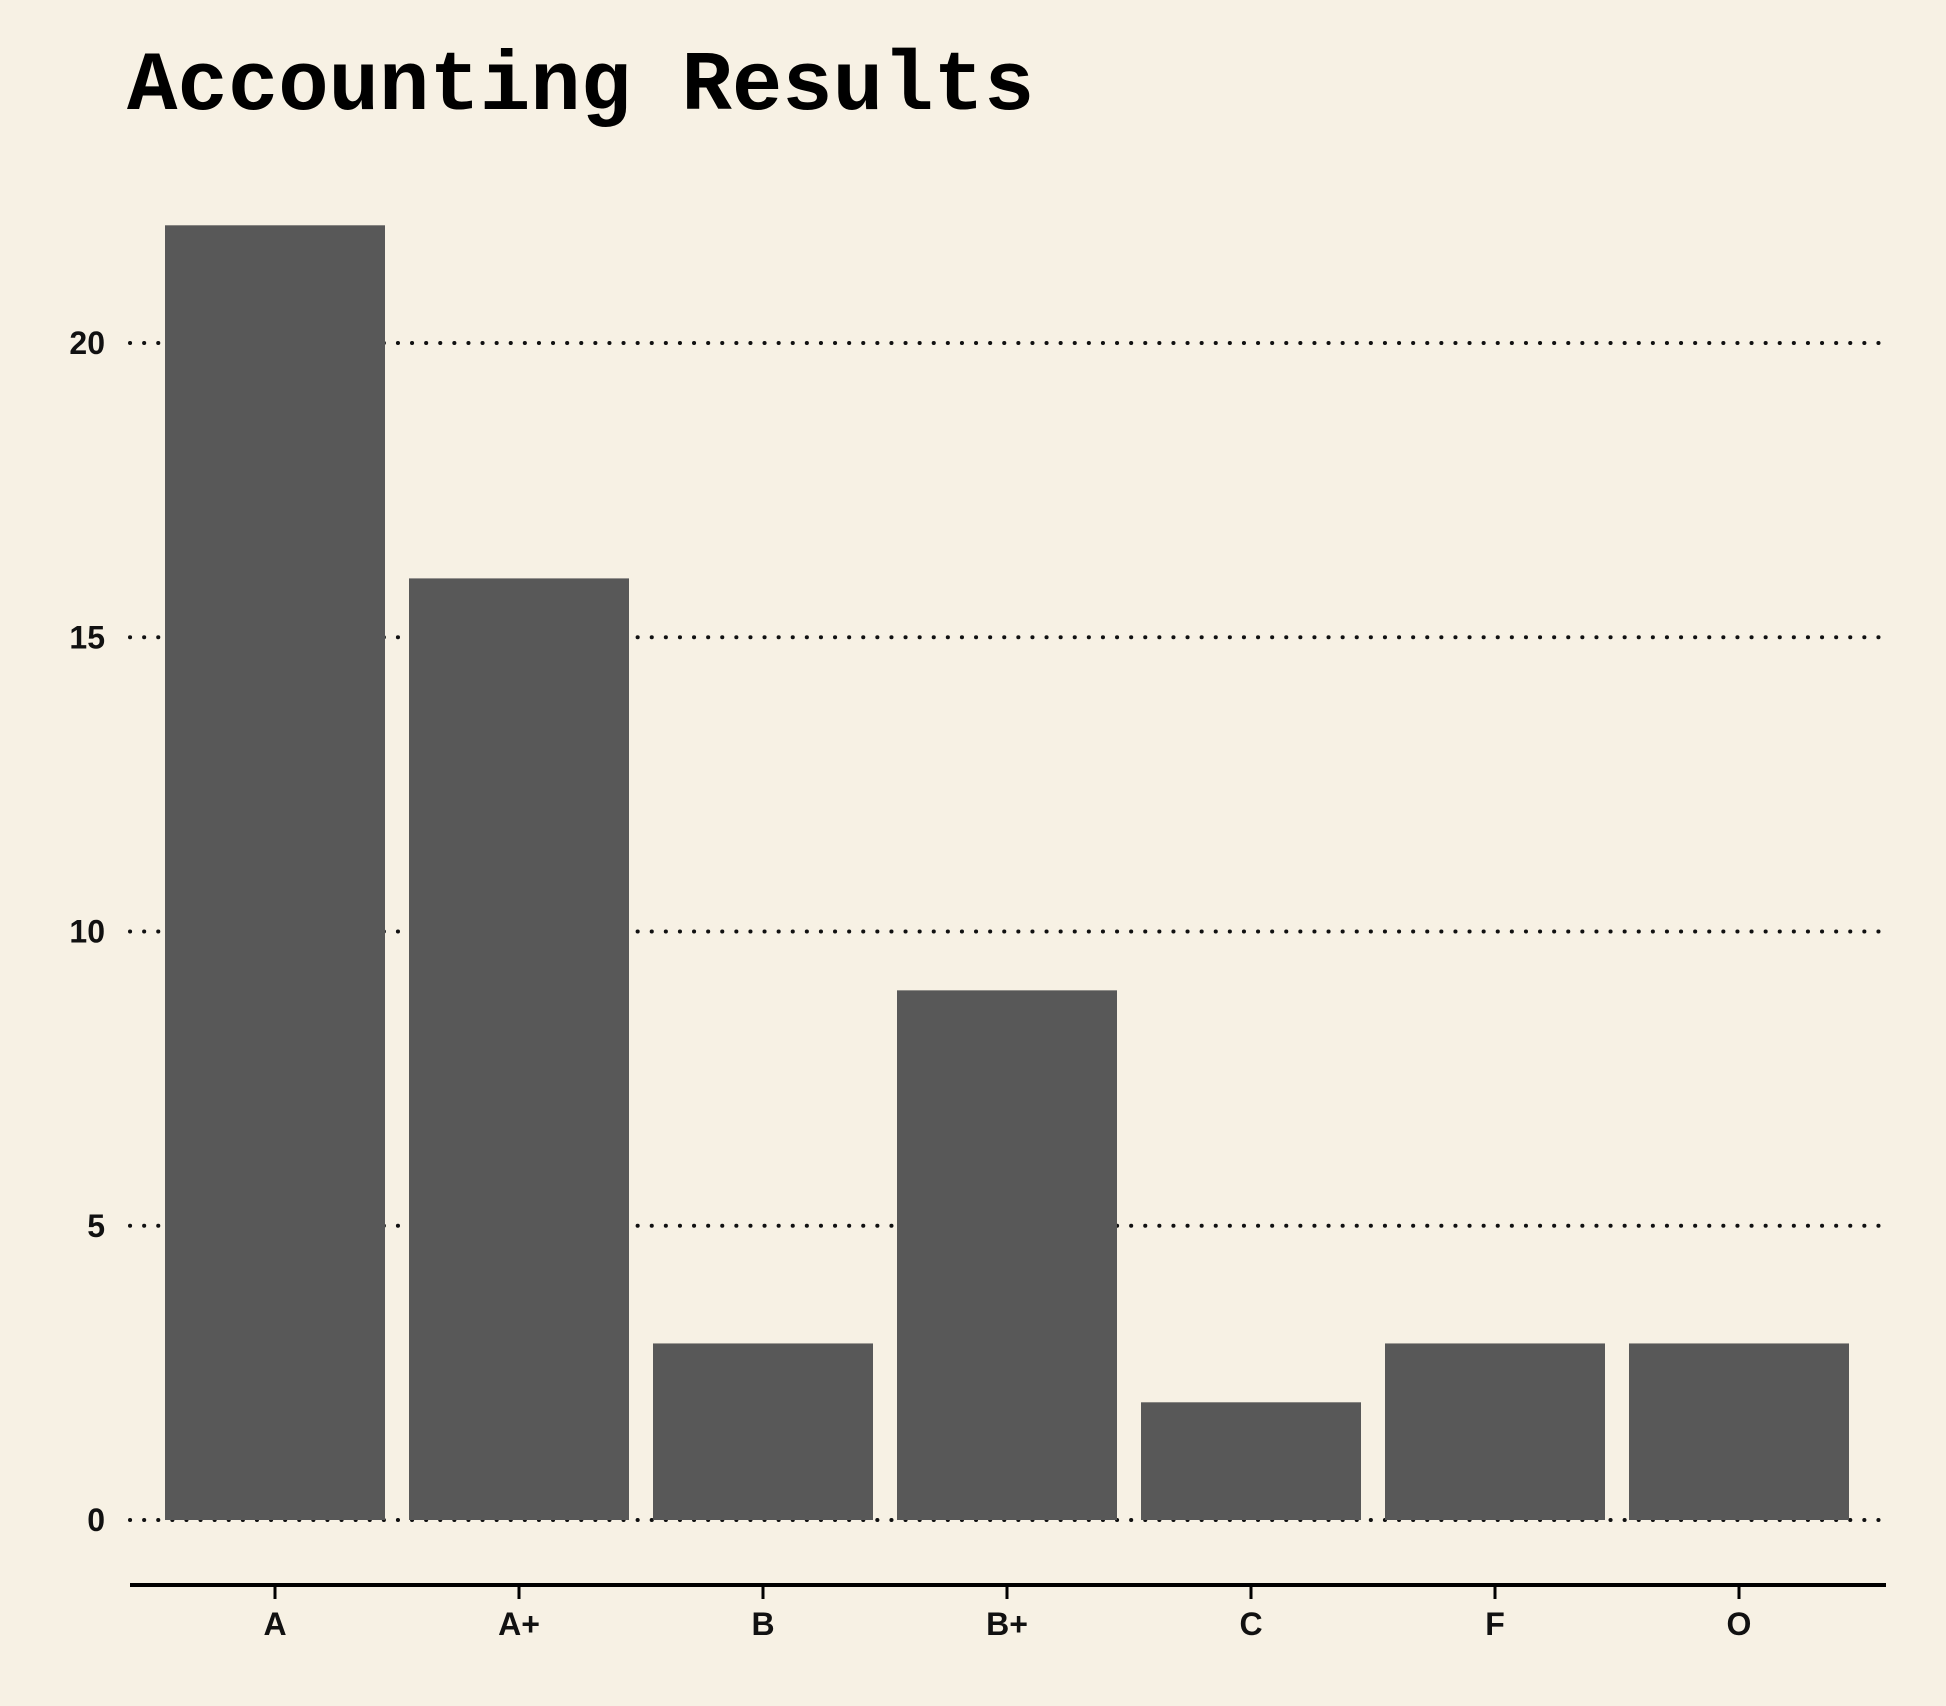 The height and width of the screenshot is (1706, 1946). I want to click on x-tick-label: B+, so click(1007, 1624).